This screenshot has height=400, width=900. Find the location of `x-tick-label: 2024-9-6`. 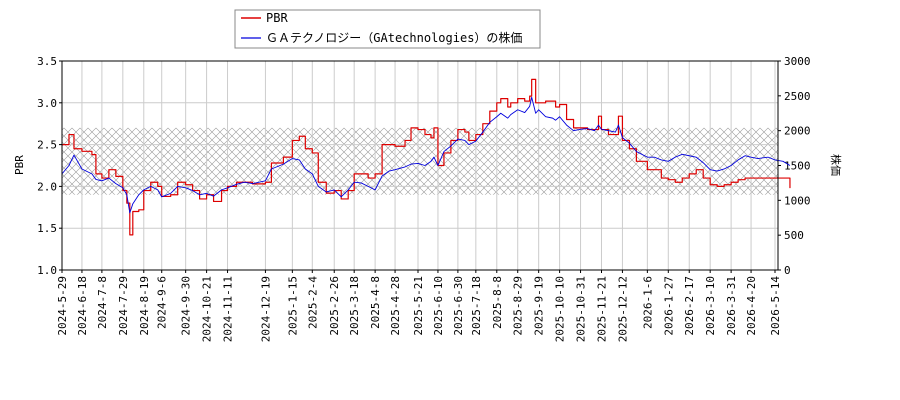

x-tick-label: 2024-9-6 is located at coordinates (162, 302).